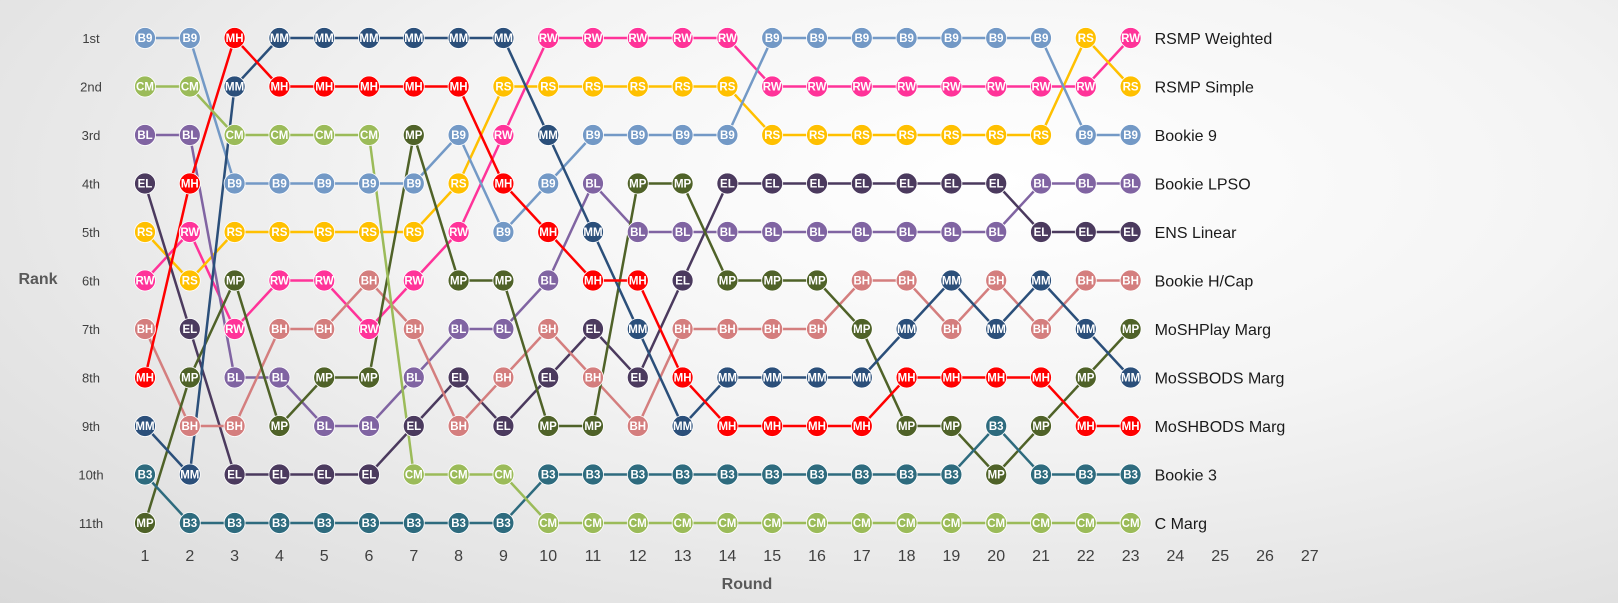  I want to click on series-label: Bookie 9, so click(1186, 136).